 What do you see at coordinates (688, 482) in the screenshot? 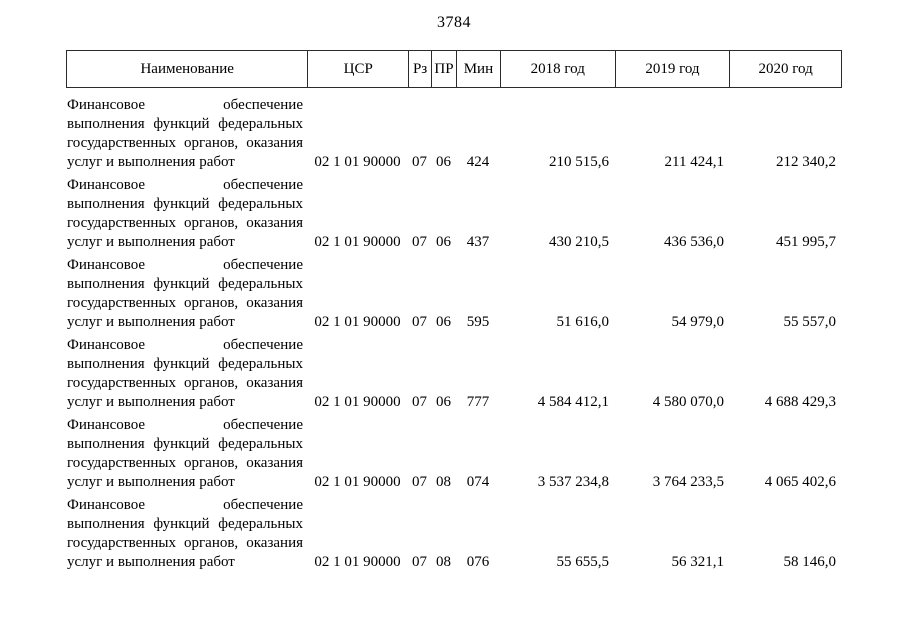
I see `cell-2019: 3 764 233,5` at bounding box center [688, 482].